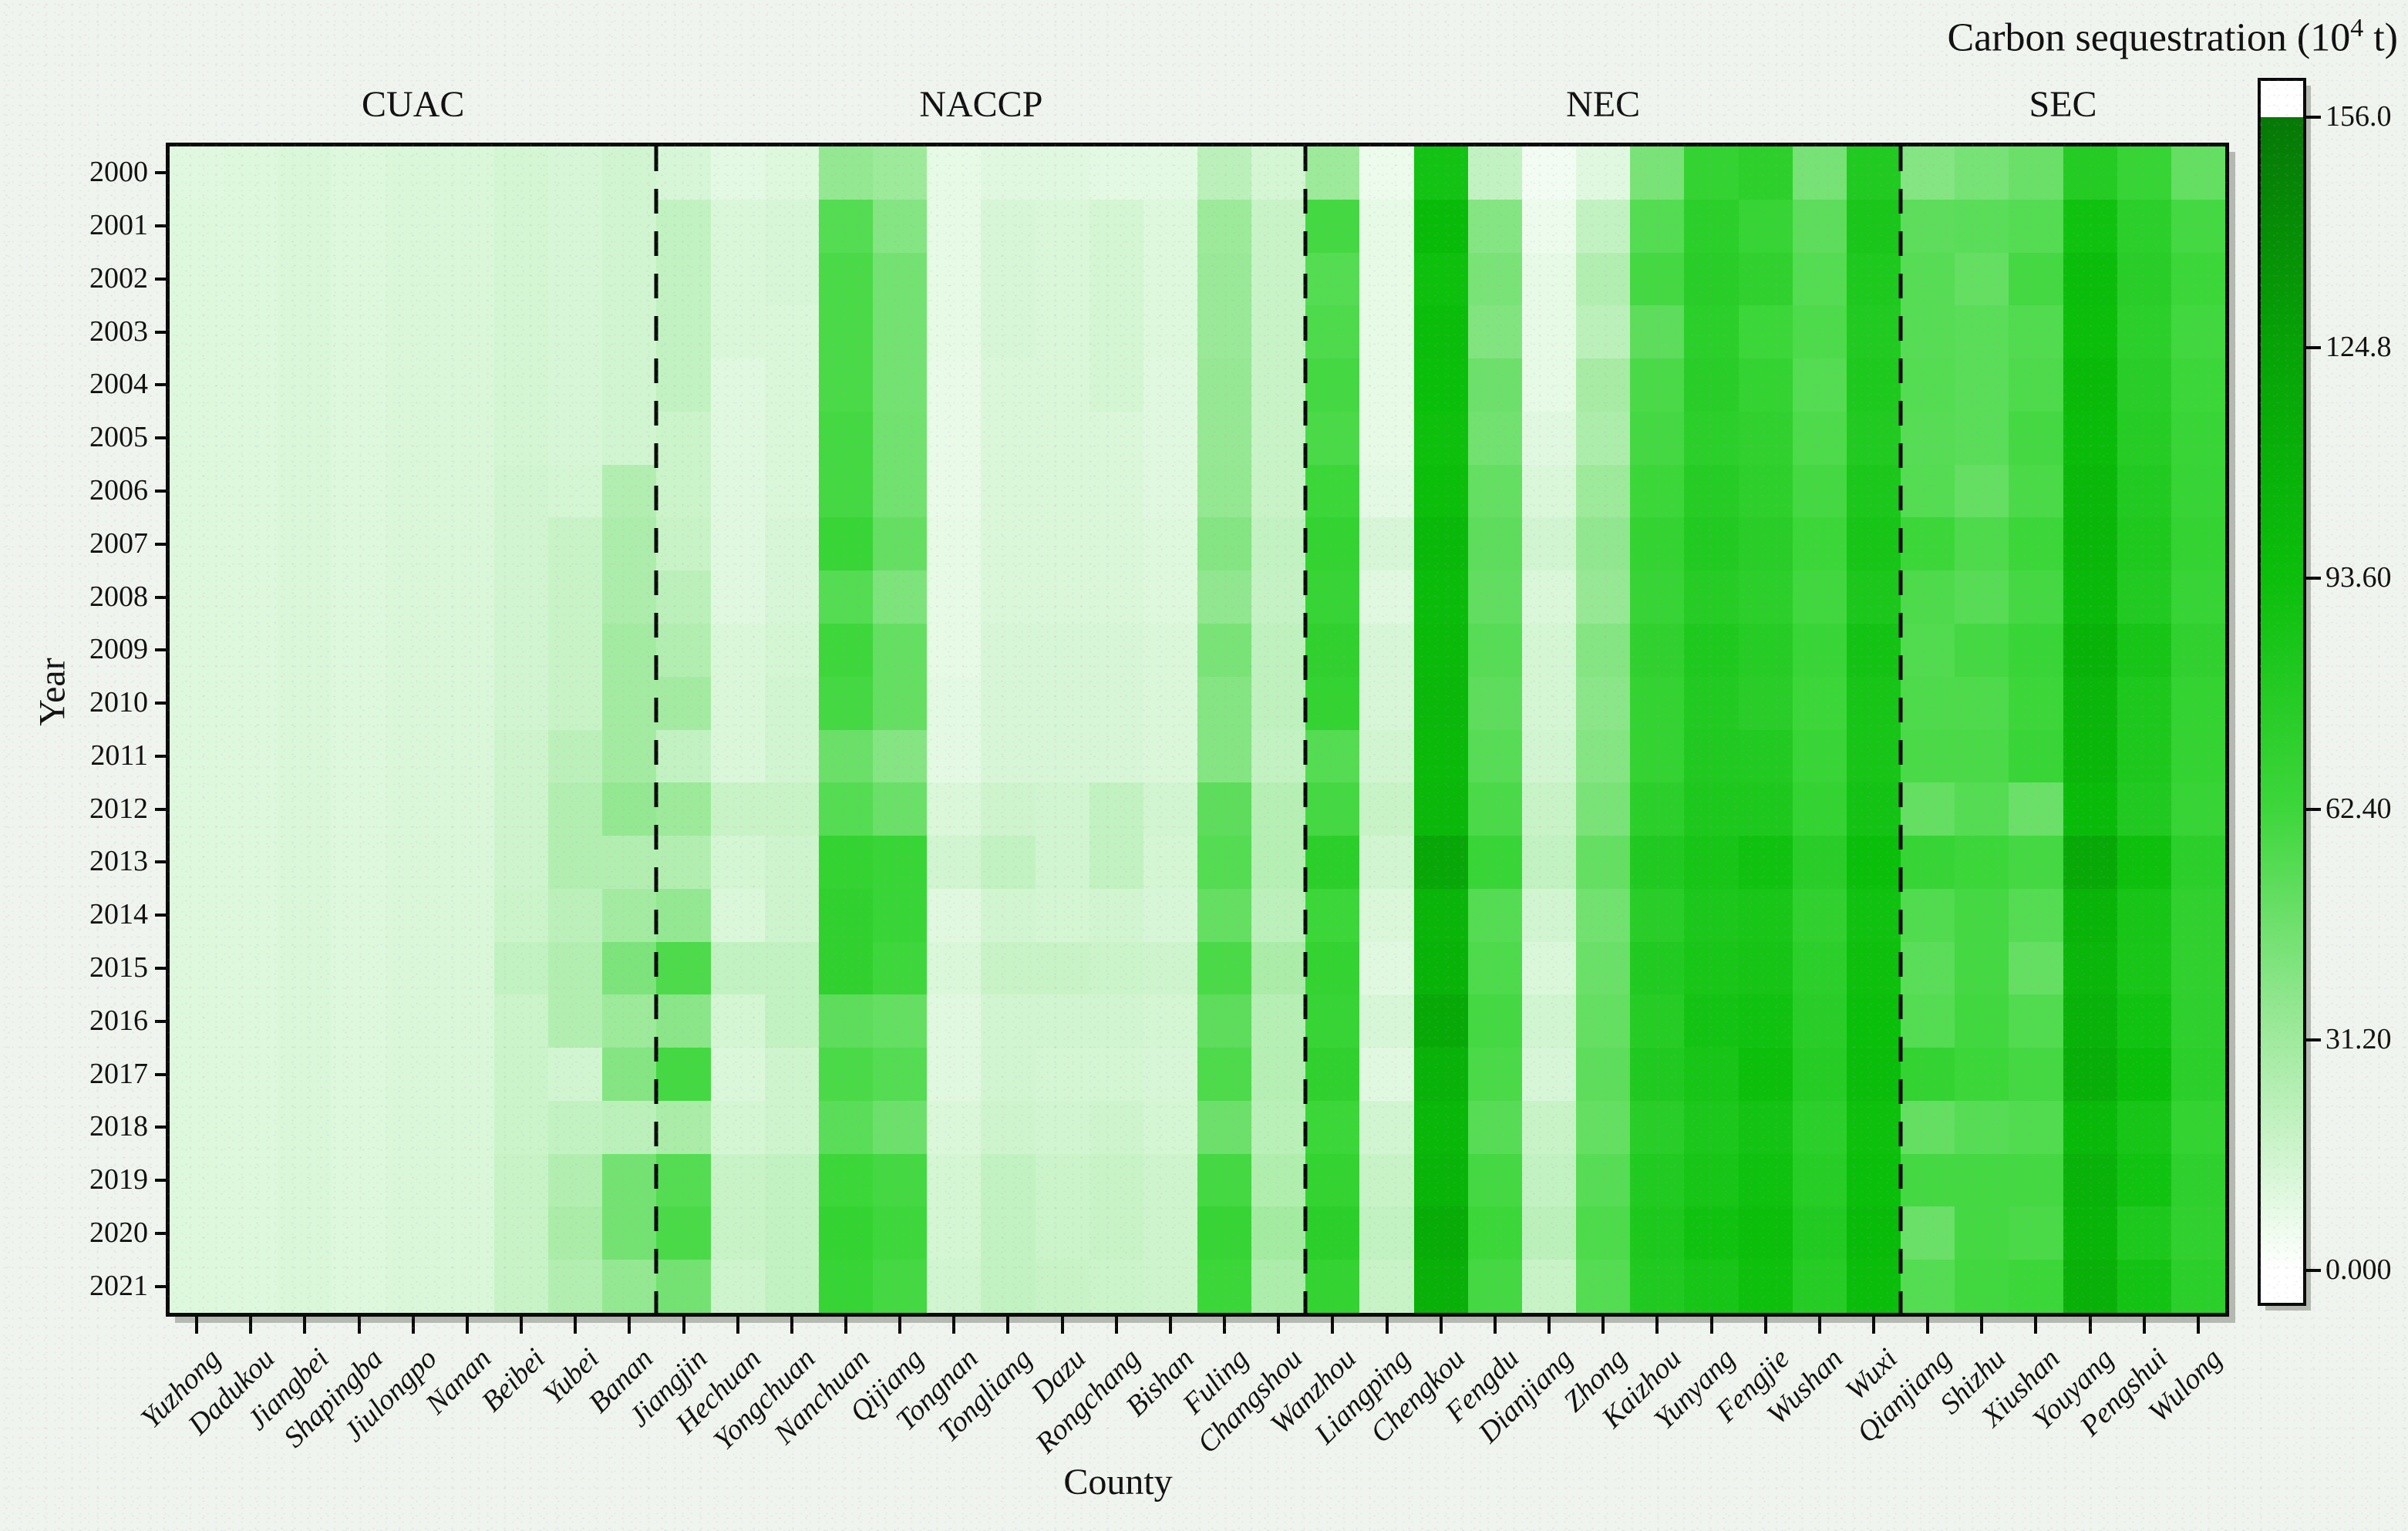  I want to click on colorbar-title-superscript: 4, so click(2357, 28).